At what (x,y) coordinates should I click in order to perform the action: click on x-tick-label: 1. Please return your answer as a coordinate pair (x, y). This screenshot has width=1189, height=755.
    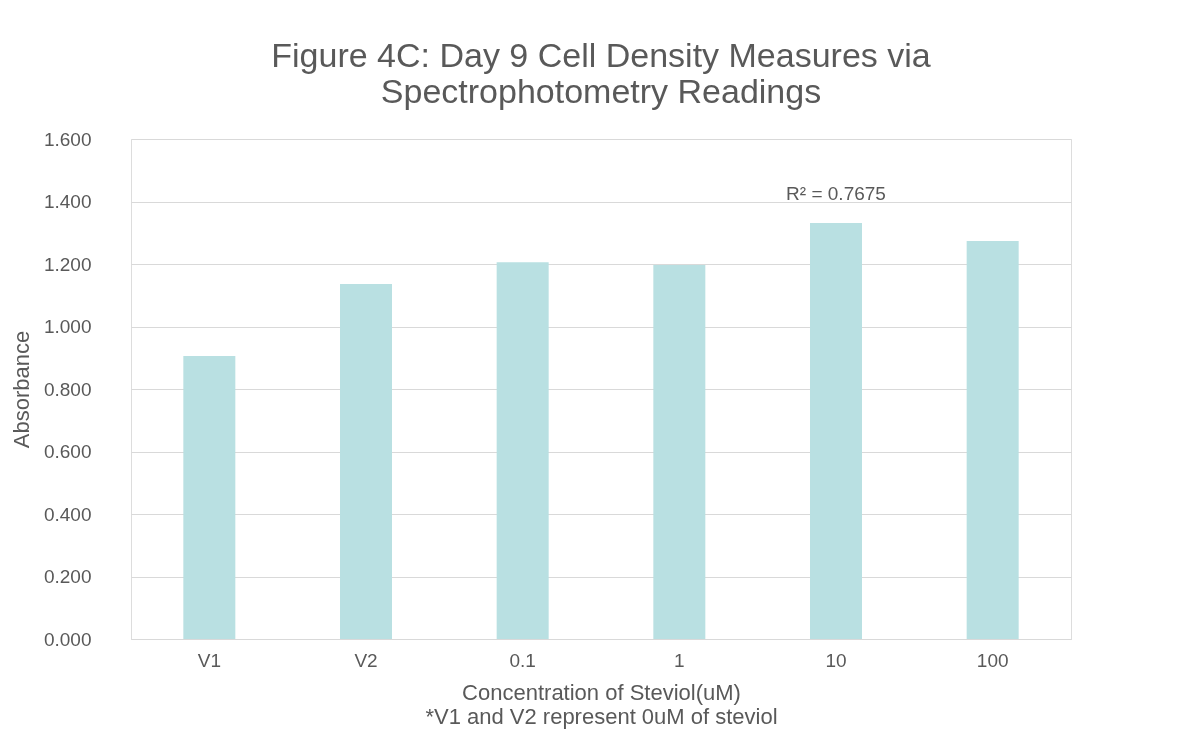
    Looking at the image, I should click on (679, 660).